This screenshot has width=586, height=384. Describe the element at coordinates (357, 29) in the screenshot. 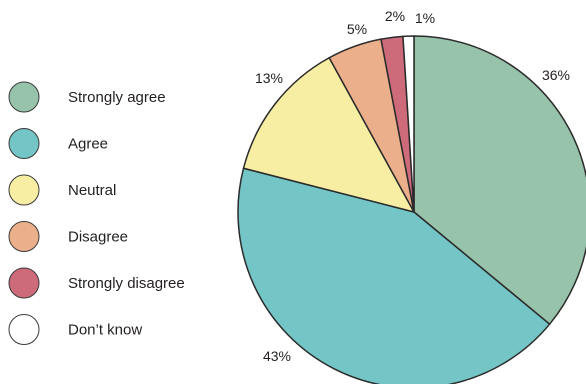

I see `slice-label-disagree: 5%` at that location.